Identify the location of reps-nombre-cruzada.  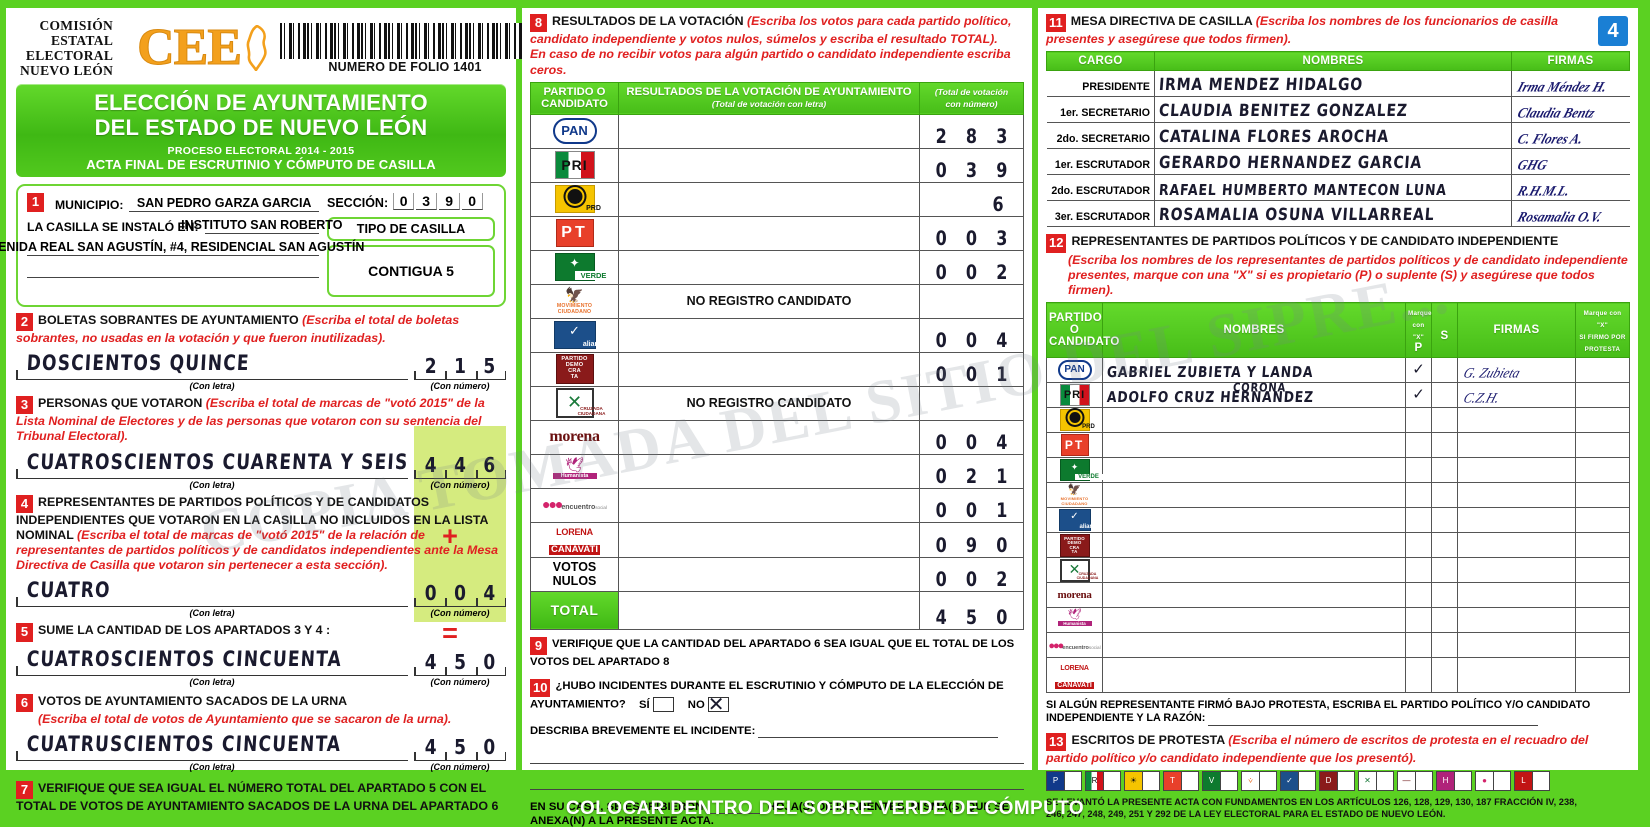
(1254, 570).